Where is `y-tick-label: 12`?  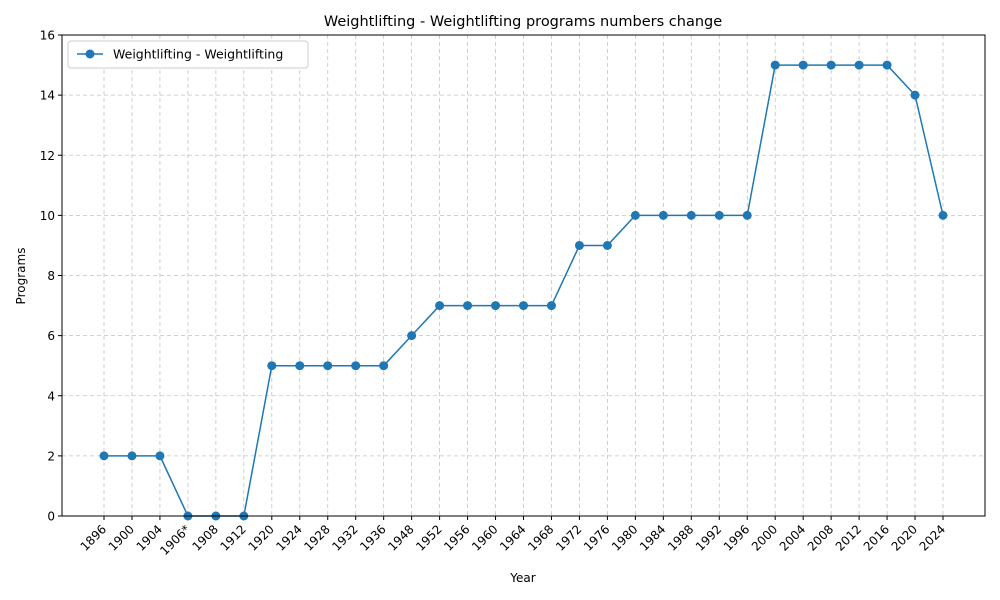
y-tick-label: 12 is located at coordinates (47, 156).